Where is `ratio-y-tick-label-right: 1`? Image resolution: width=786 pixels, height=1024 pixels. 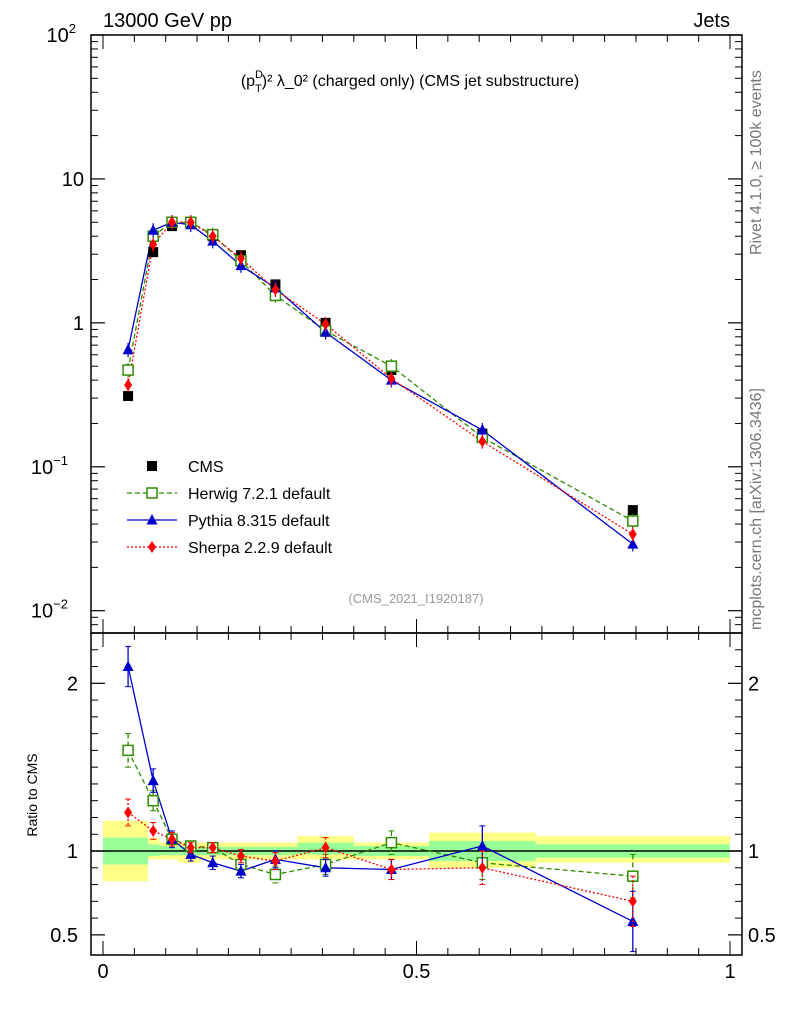 ratio-y-tick-label-right: 1 is located at coordinates (753, 852).